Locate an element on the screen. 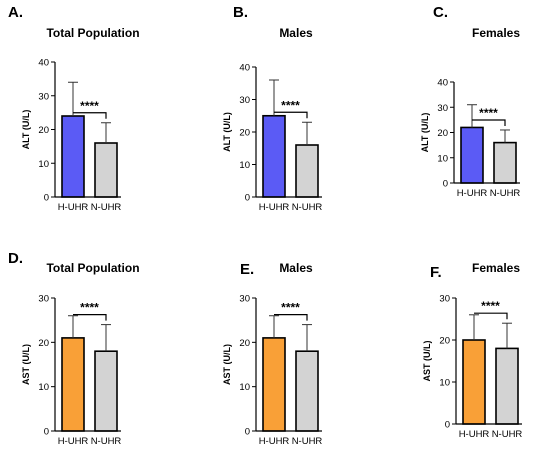 The image size is (550, 454). chart-panel: F. Females AST (U/L) 0 10 20 30 H-UHR N-UHR **** is located at coordinates (472, 350).